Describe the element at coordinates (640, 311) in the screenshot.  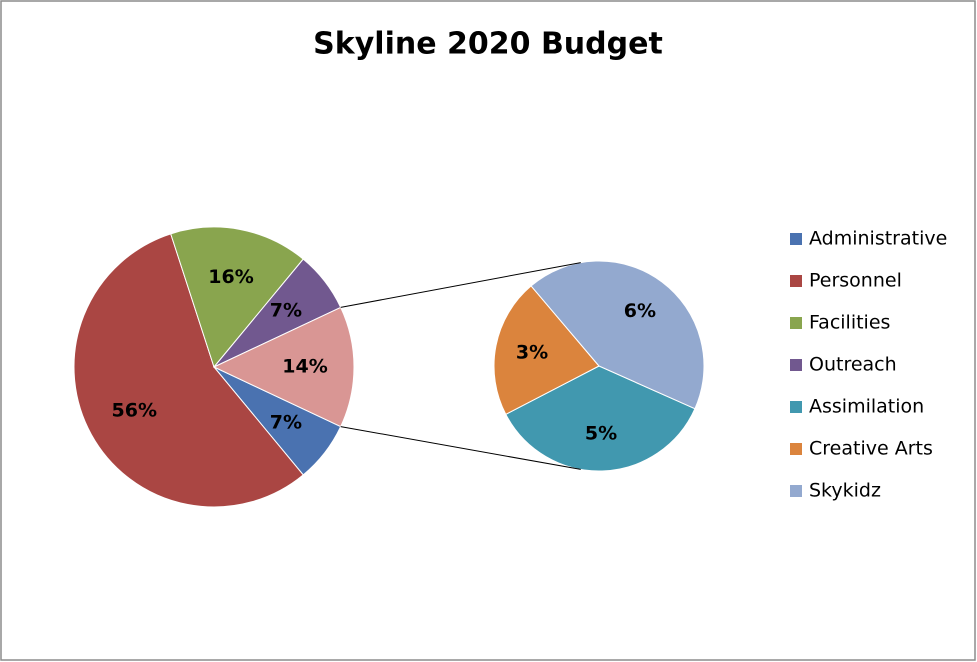
I see `value-label: 6%` at that location.